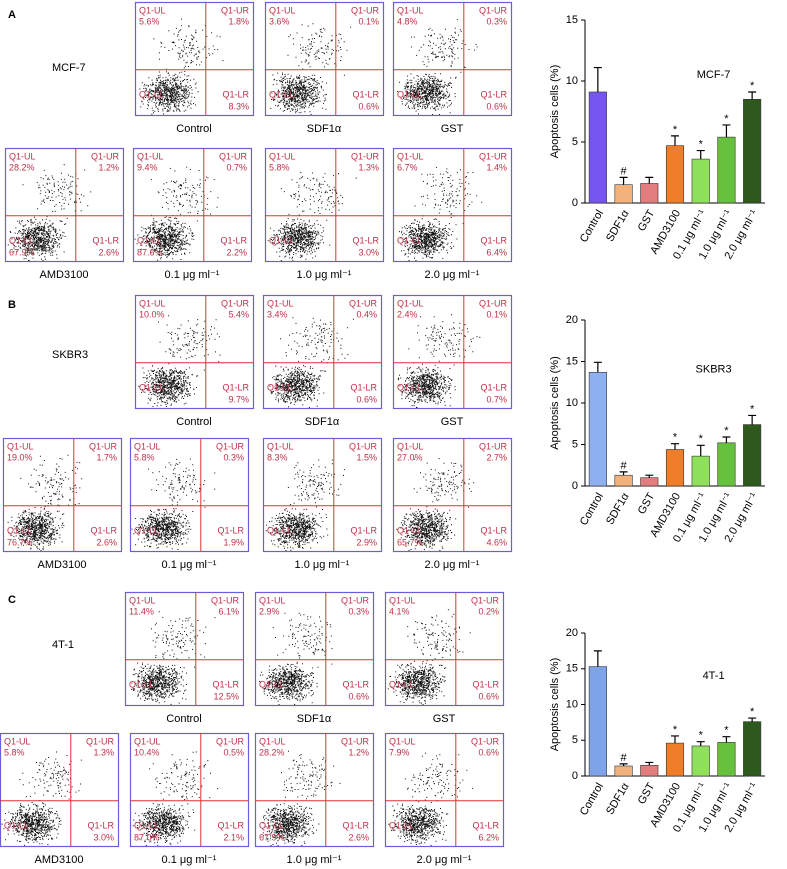 This screenshot has height=869, width=787. Describe the element at coordinates (322, 352) in the screenshot. I see `flow-plot: Q1-UL3.4% Q1-UR0.4% Q1-LL Q1-LR 0.6%` at that location.